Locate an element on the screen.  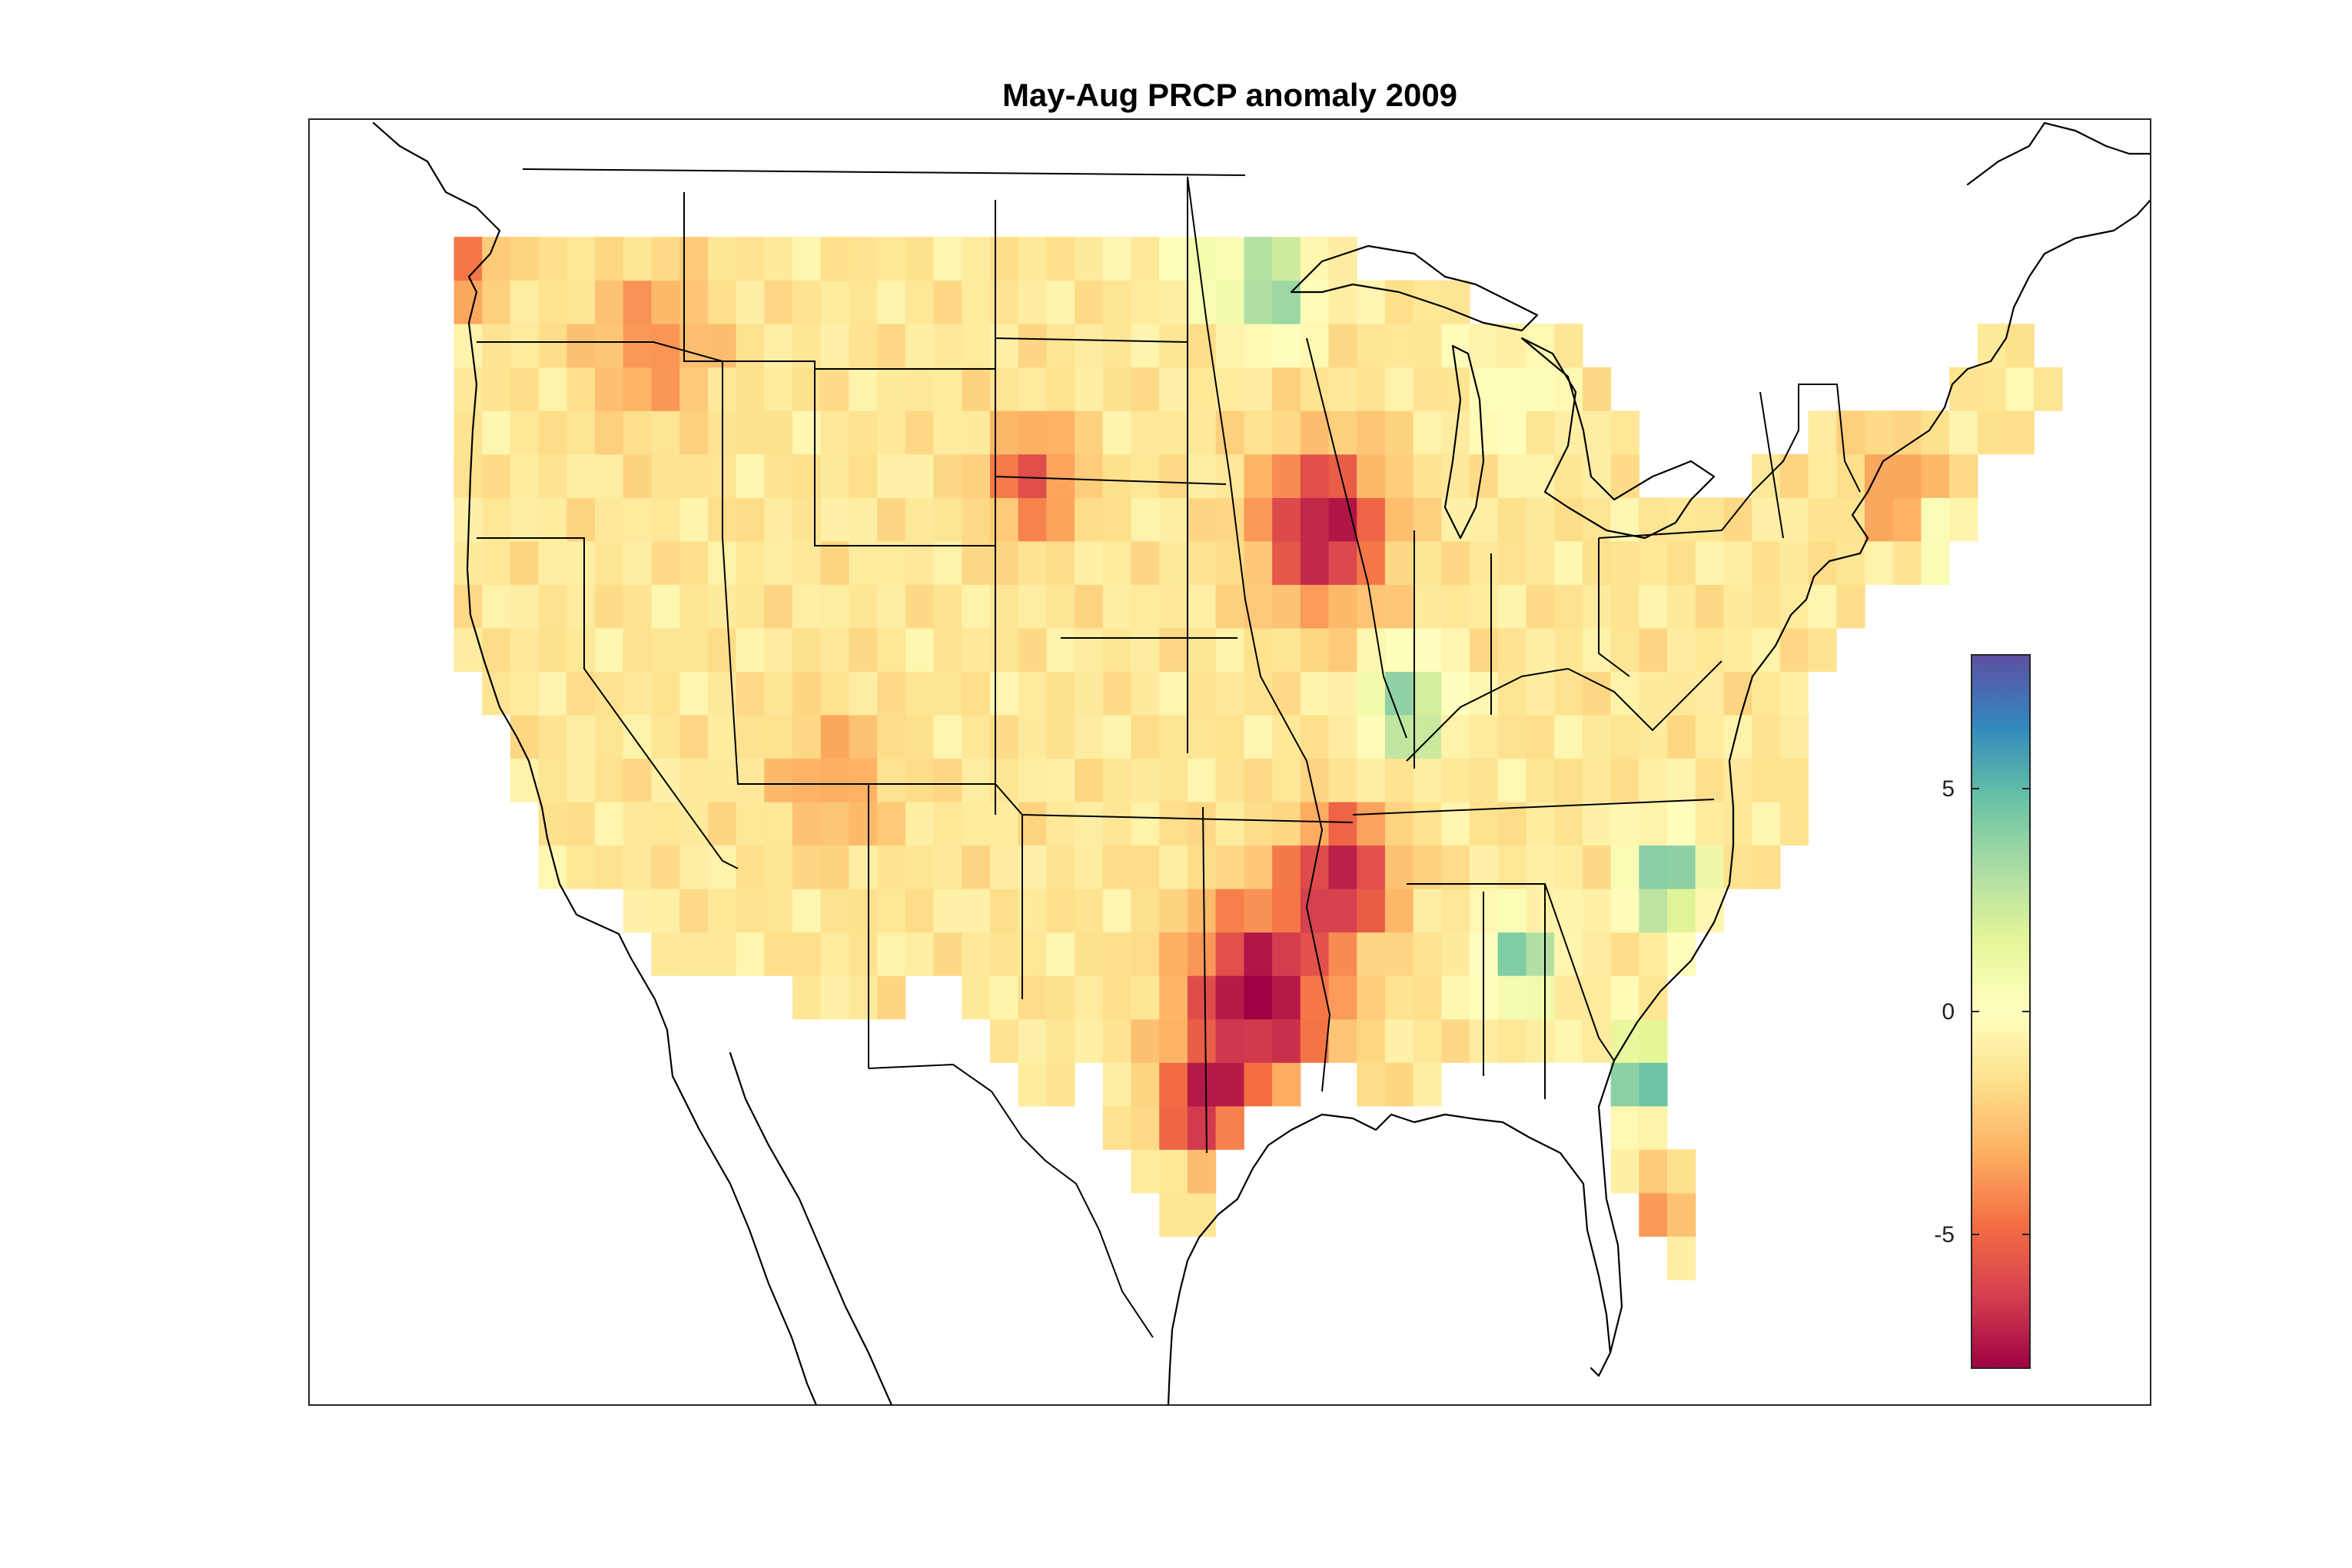
gulf-mexico-west-coast-line is located at coordinates (1218, 1274).